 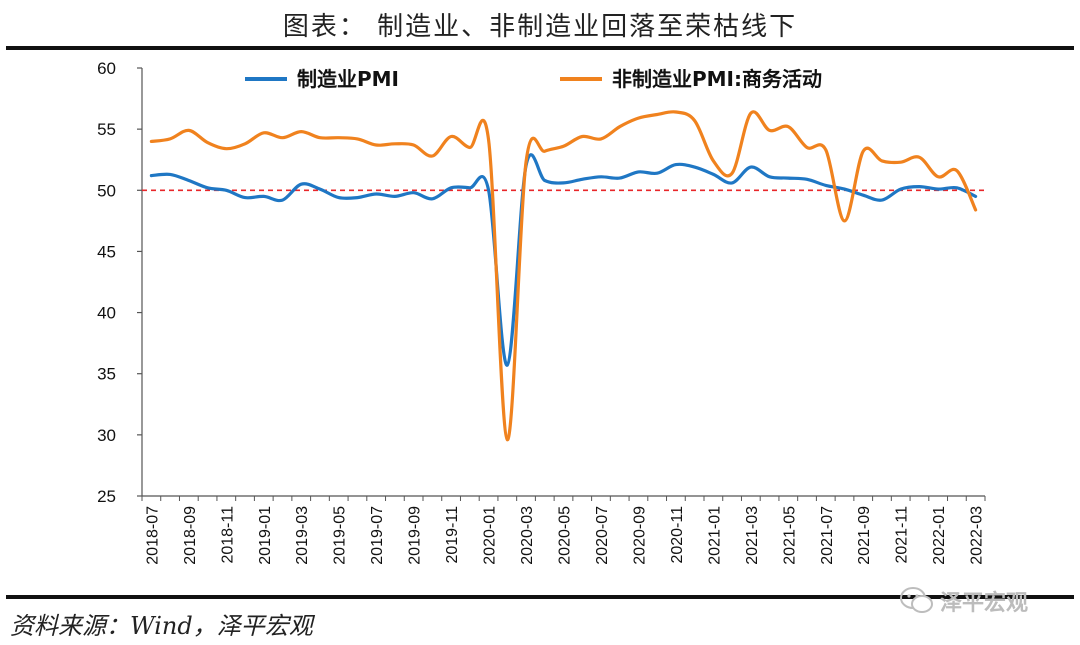 What do you see at coordinates (916, 600) in the screenshot?
I see `wechat-icon` at bounding box center [916, 600].